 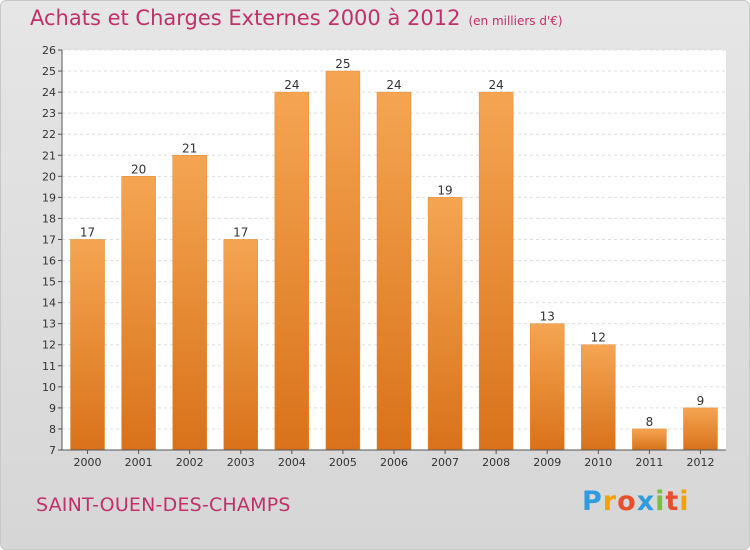 What do you see at coordinates (49, 134) in the screenshot?
I see `y-tick-label: 22` at bounding box center [49, 134].